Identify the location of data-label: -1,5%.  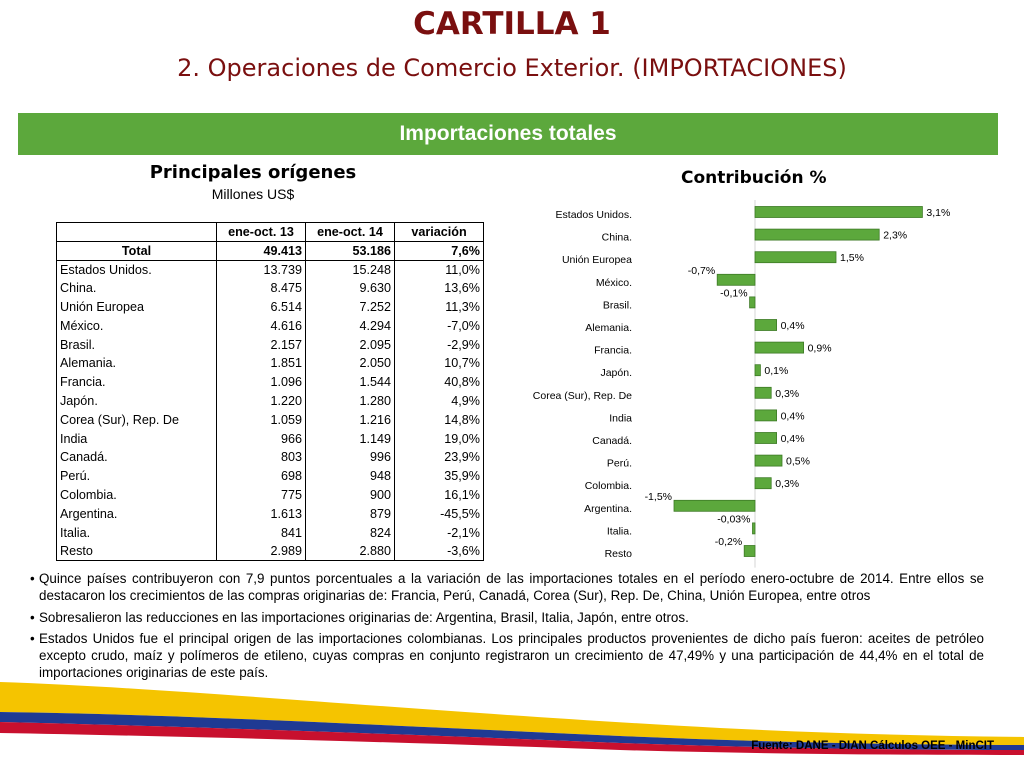
(658, 497).